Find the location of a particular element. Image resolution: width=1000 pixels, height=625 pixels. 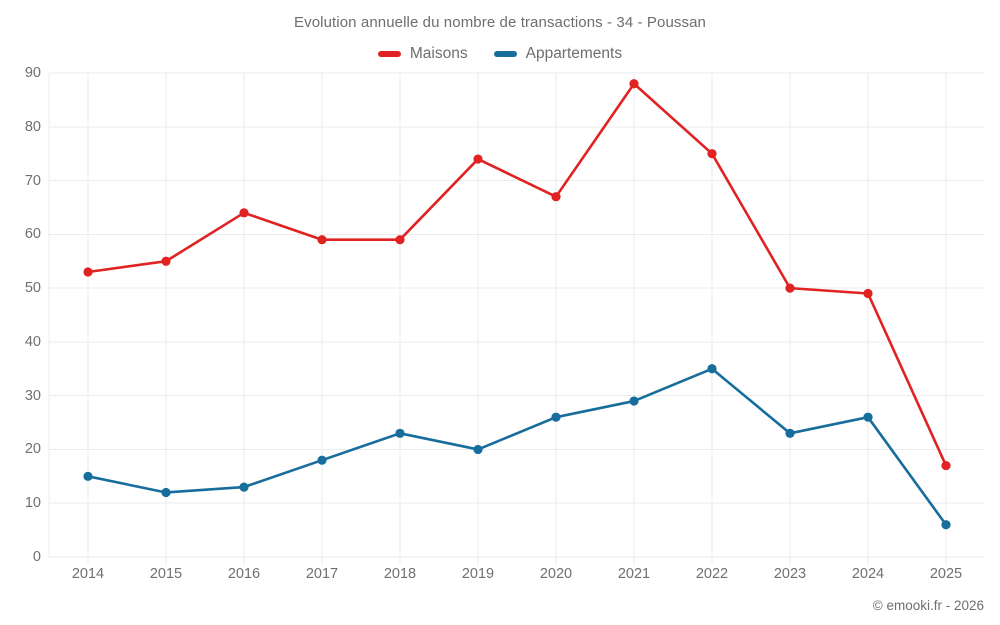

y-tick-label: 0 is located at coordinates (36, 557).